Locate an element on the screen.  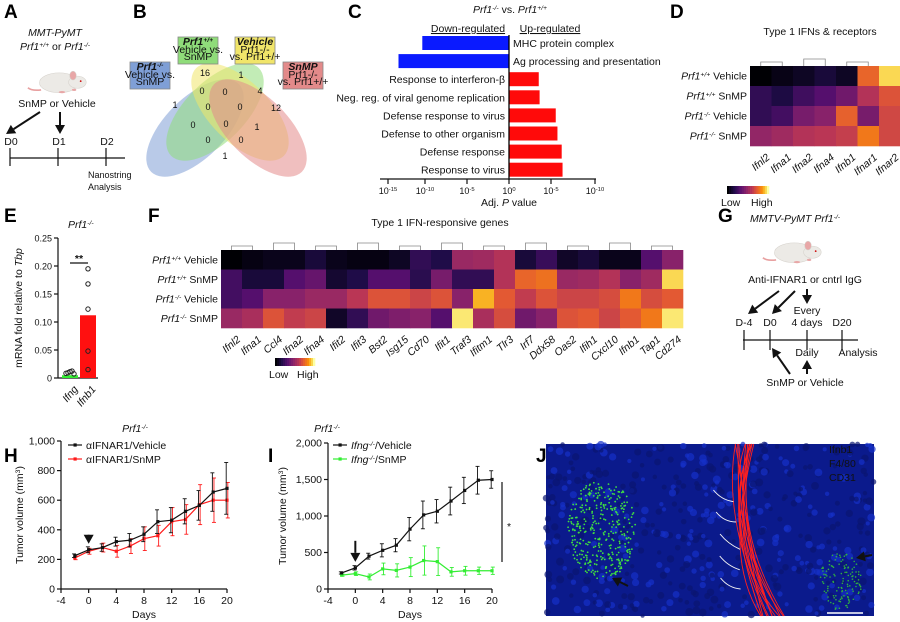
series-line is located at coordinates (151, 522).